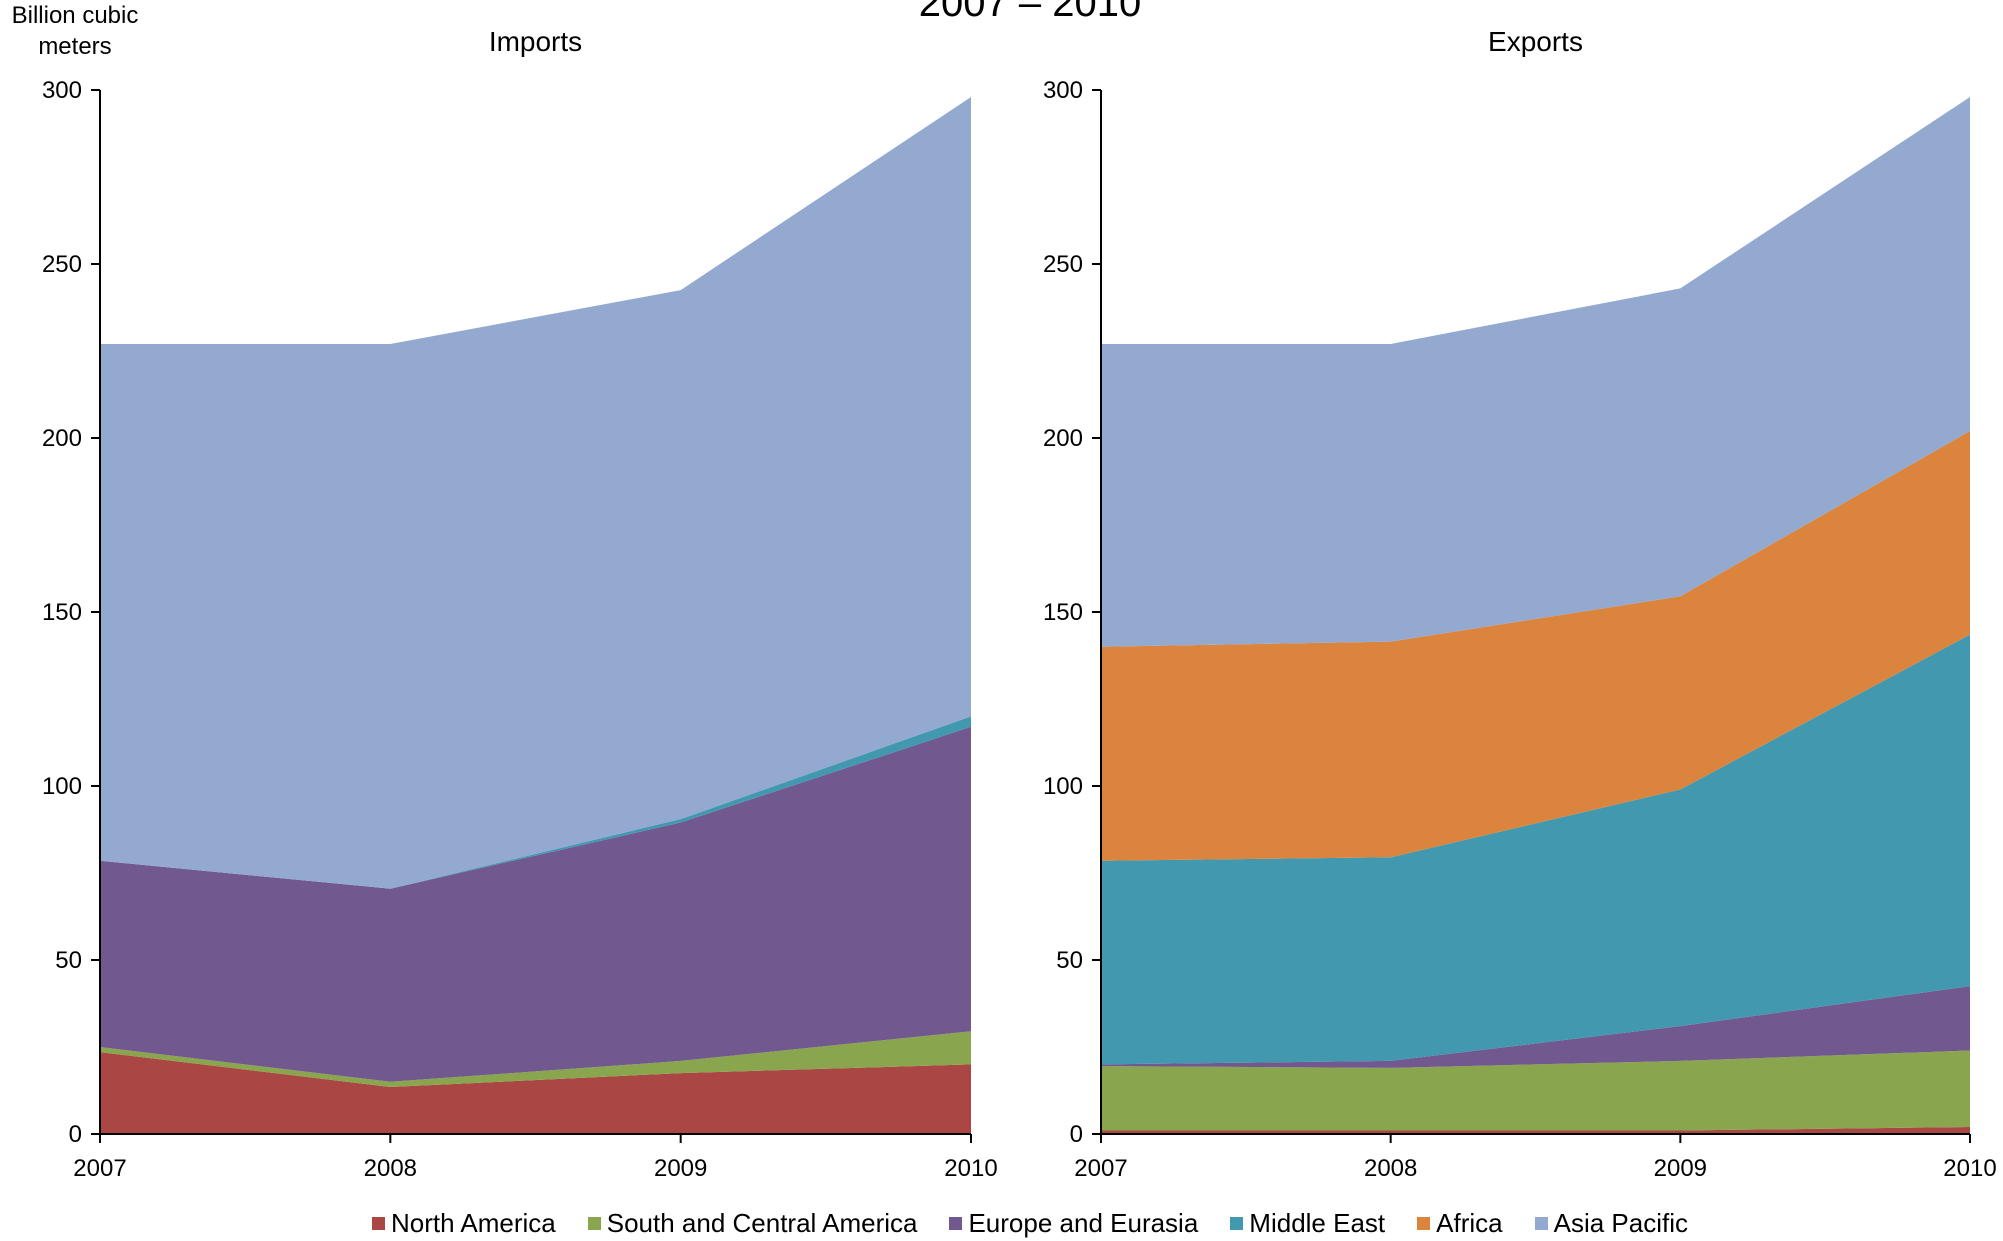  Describe the element at coordinates (75, 31) in the screenshot. I see `y-axis-label: Billion cubic meters` at that location.